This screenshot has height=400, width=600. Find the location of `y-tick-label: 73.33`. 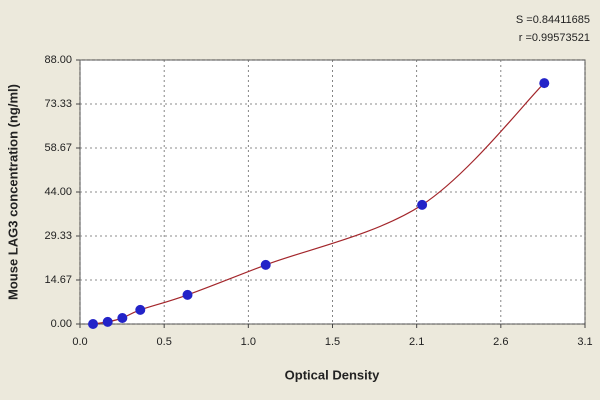

y-tick-label: 73.33 is located at coordinates (58, 104).